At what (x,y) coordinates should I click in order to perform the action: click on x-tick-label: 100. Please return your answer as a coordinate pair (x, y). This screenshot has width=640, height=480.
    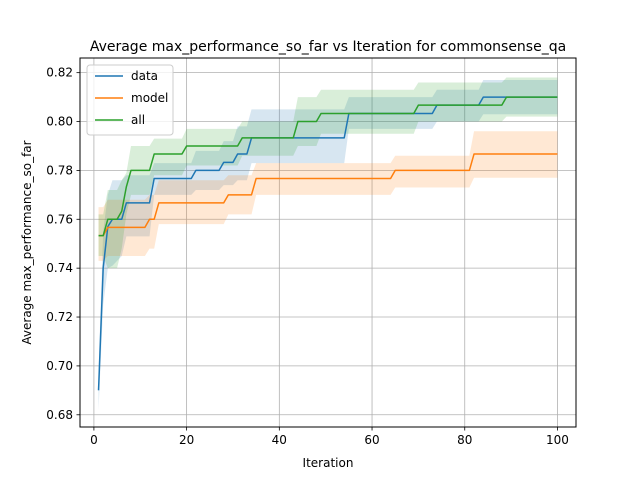
    Looking at the image, I should click on (557, 440).